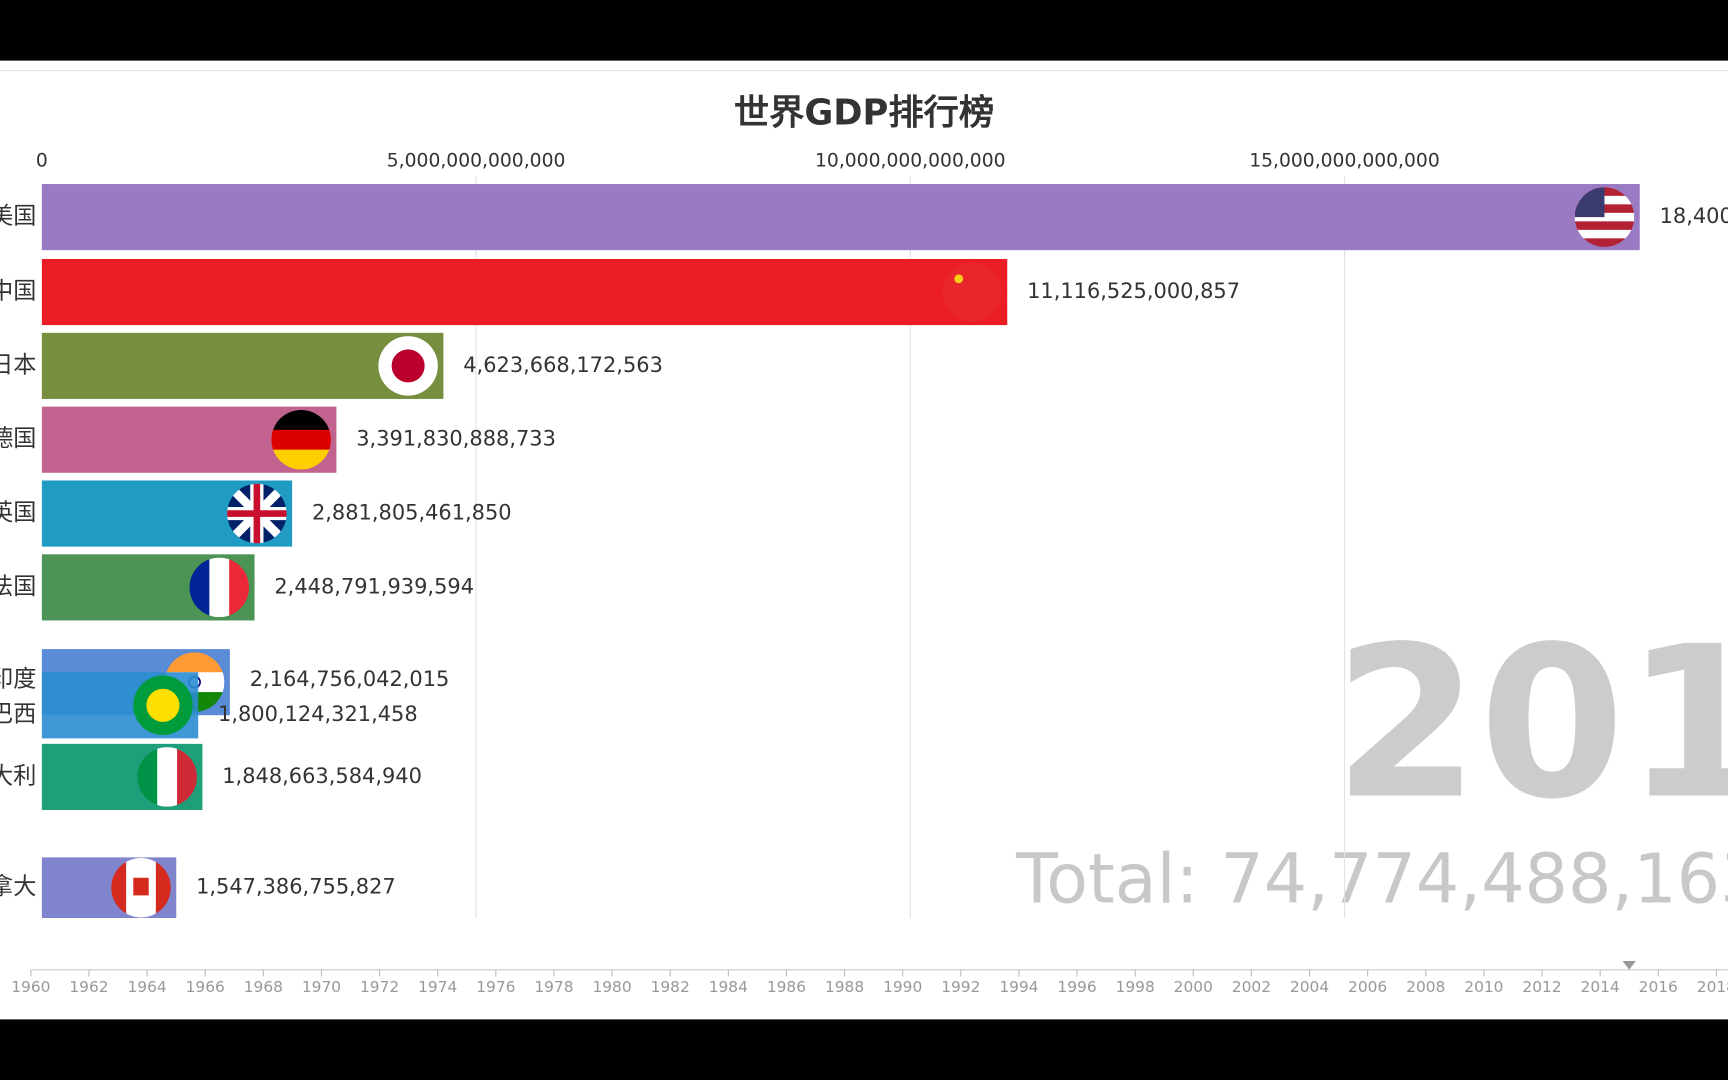 Image resolution: width=1728 pixels, height=1080 pixels. What do you see at coordinates (902, 987) in the screenshot?
I see `timeline-label: 1990` at bounding box center [902, 987].